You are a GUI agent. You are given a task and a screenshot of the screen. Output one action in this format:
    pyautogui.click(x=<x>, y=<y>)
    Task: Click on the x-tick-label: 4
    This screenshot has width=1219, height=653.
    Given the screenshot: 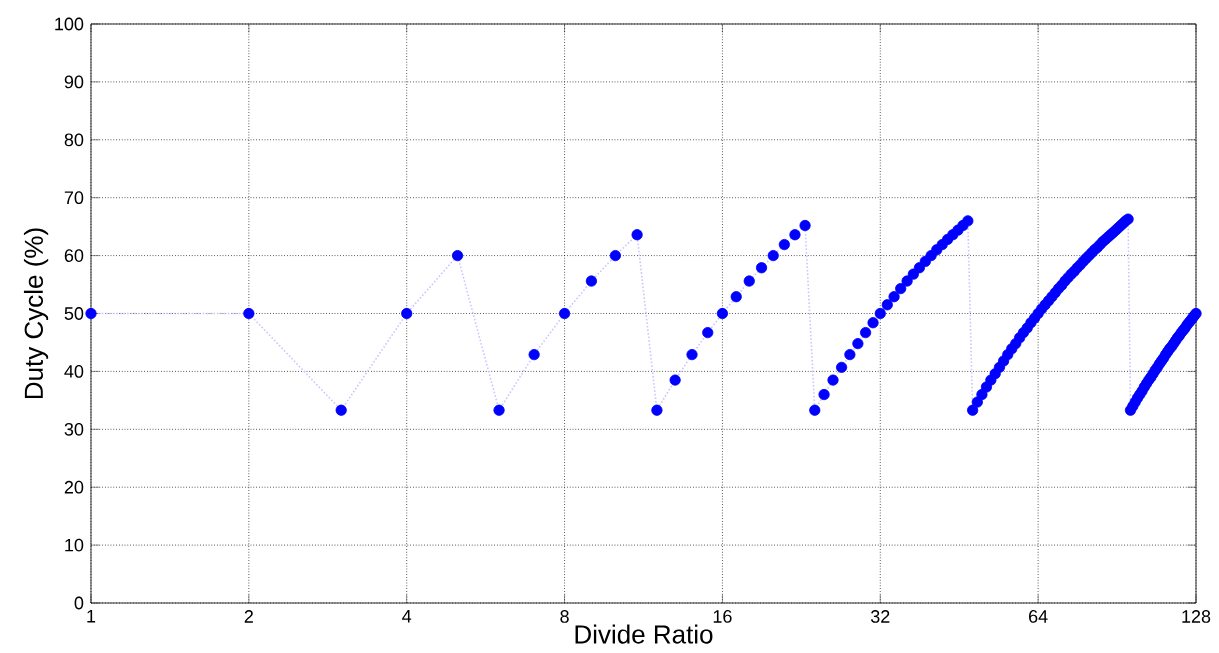 What is the action you would take?
    pyautogui.click(x=407, y=616)
    